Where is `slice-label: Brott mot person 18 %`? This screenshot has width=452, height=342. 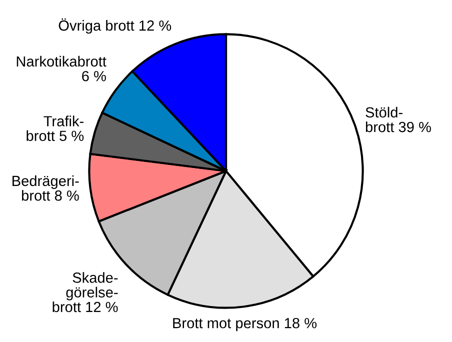 slice-label: Brott mot person 18 % is located at coordinates (245, 325).